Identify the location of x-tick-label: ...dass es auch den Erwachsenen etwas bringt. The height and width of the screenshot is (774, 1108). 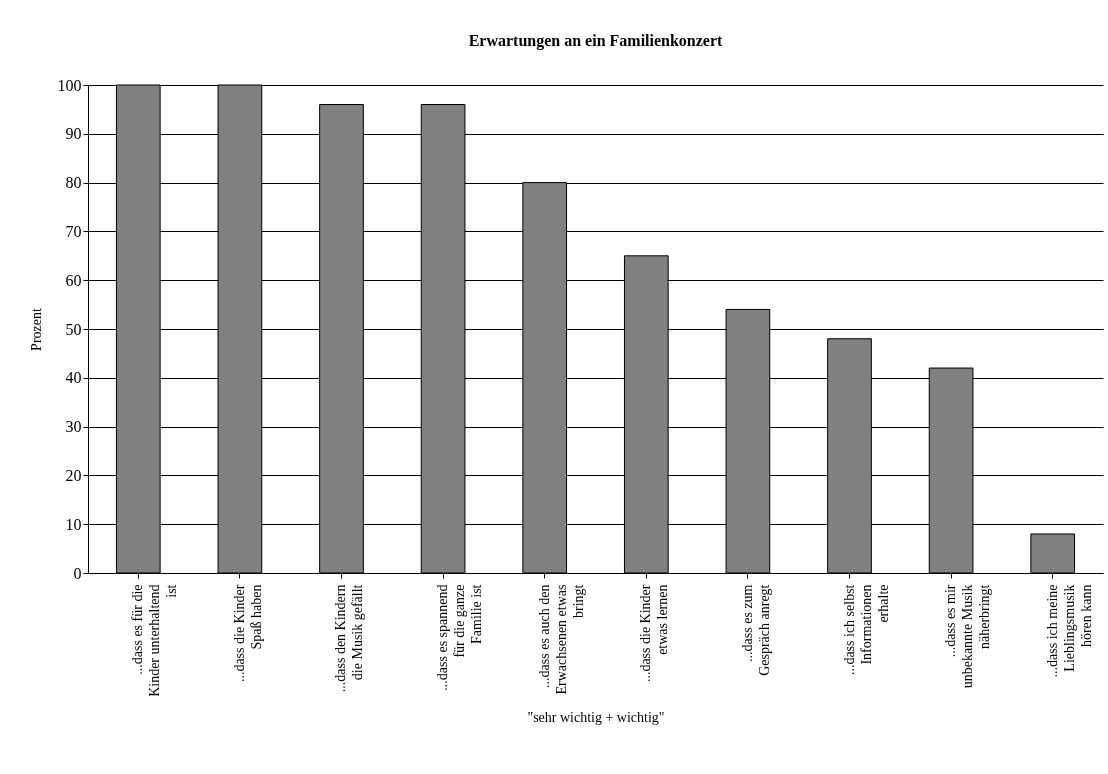
(561, 639).